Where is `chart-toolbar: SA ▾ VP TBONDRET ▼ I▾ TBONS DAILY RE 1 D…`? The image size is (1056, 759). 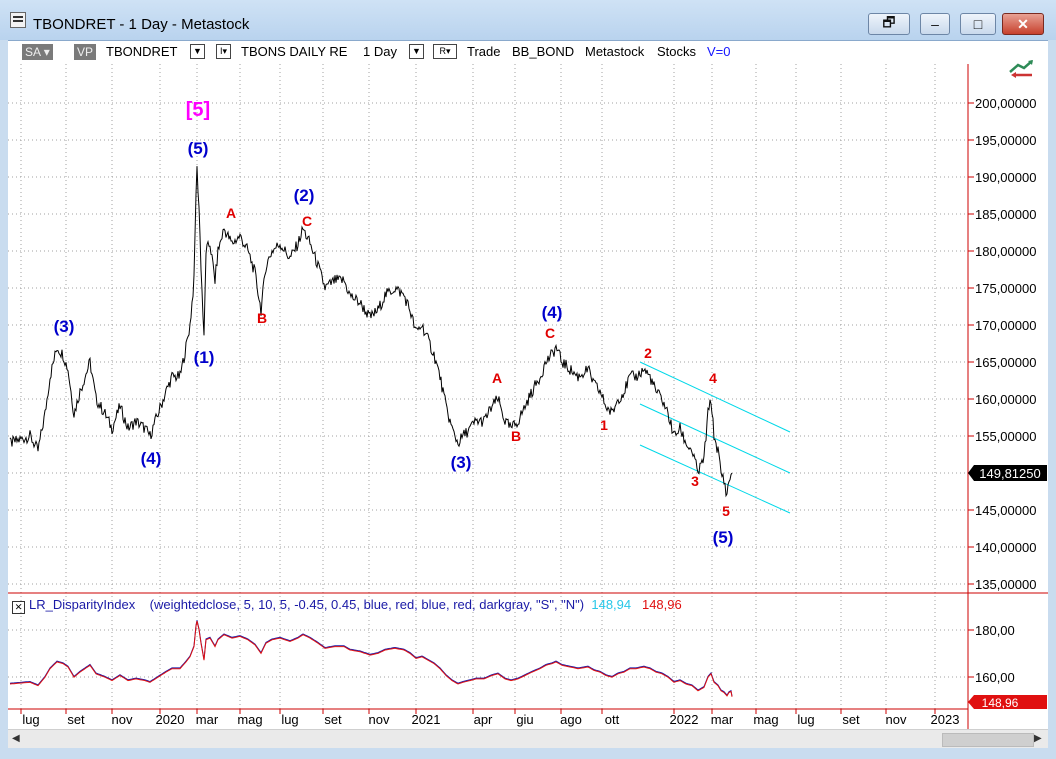 chart-toolbar: SA ▾ VP TBONDRET ▼ I▾ TBONS DAILY RE 1 D… is located at coordinates (488, 52).